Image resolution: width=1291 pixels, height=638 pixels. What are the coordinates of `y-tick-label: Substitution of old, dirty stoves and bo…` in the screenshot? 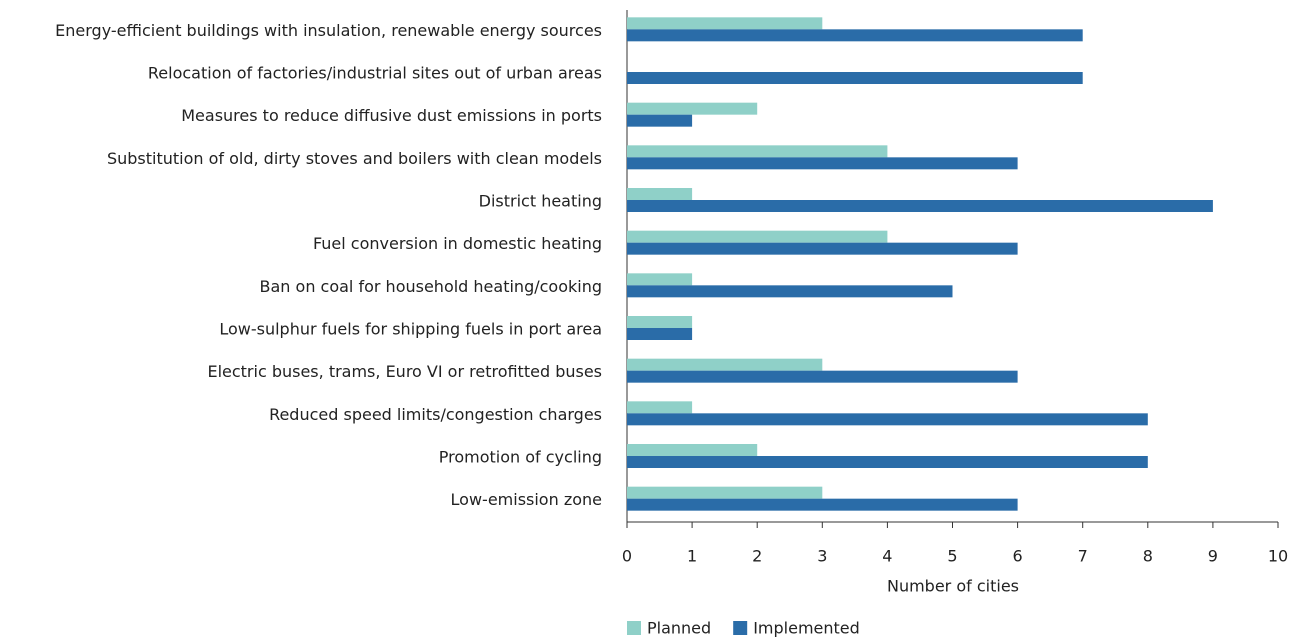 It's located at (354, 158).